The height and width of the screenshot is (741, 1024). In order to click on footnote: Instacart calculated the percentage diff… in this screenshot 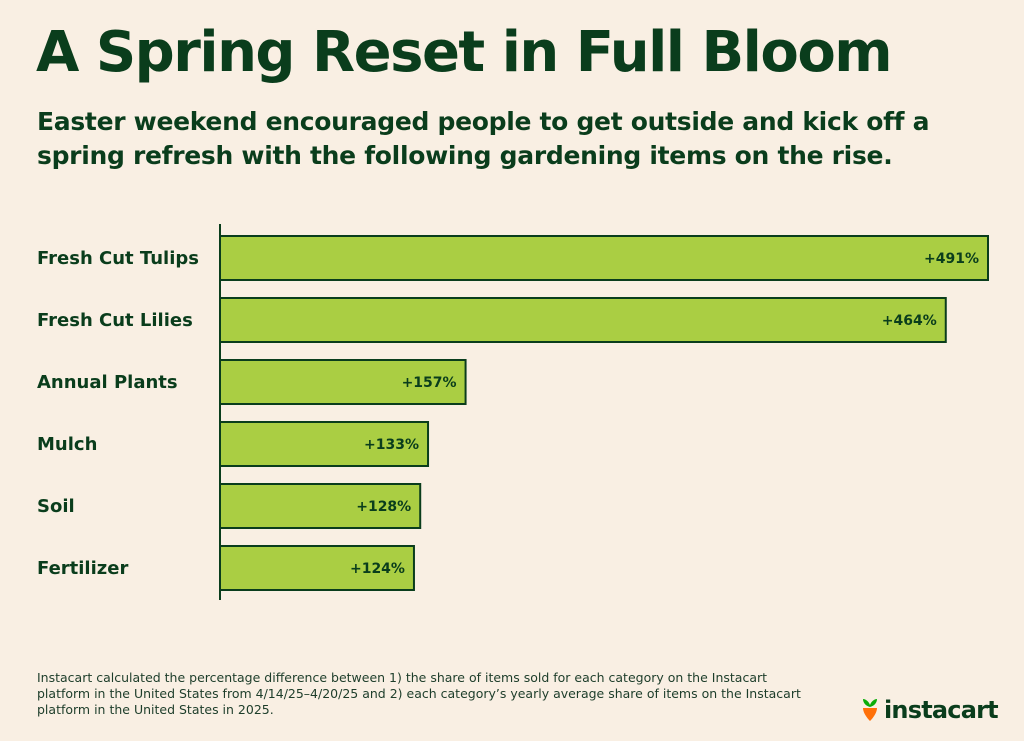, I will do `click(419, 693)`.